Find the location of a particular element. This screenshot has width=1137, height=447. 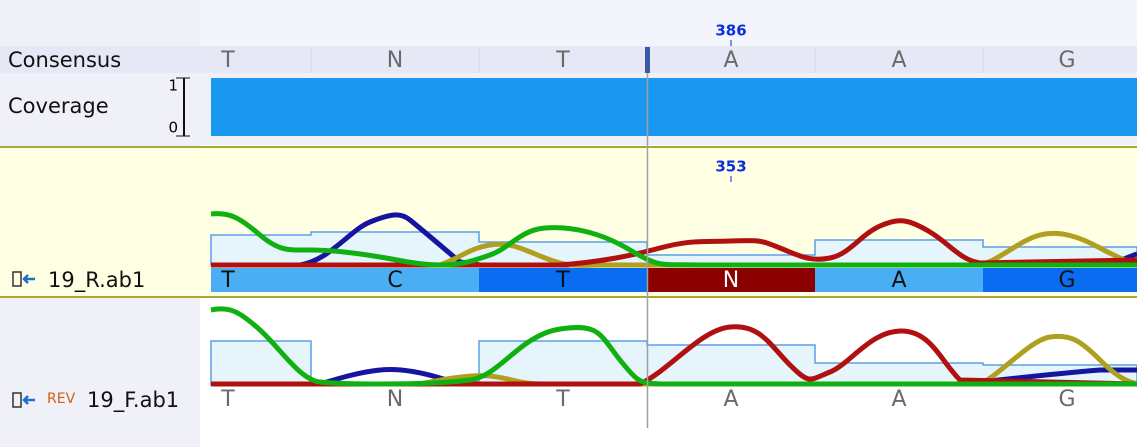

read-name: 19_F.ab1 is located at coordinates (133, 400).